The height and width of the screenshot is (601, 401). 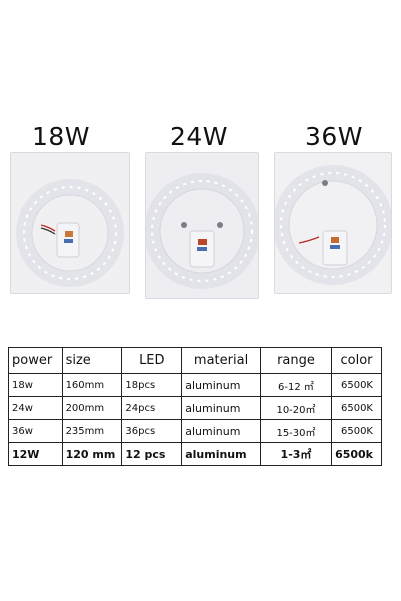 What do you see at coordinates (92, 454) in the screenshot?
I see `cell-size: 120 mm` at bounding box center [92, 454].